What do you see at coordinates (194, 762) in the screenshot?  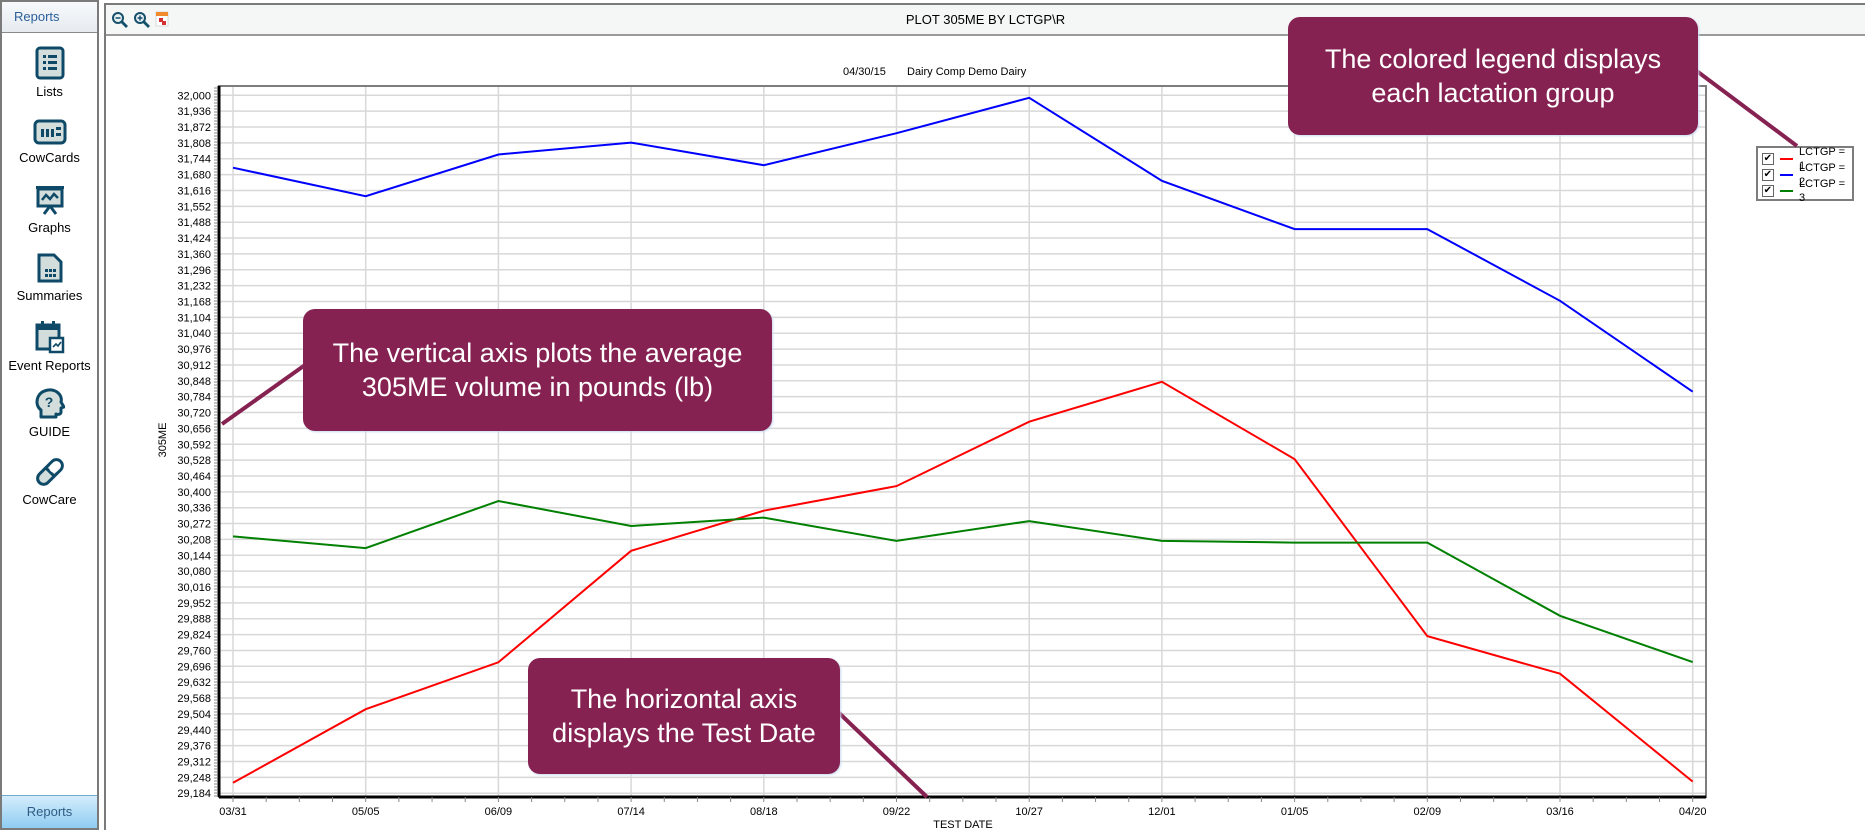 I see `svg-text: 29,312` at bounding box center [194, 762].